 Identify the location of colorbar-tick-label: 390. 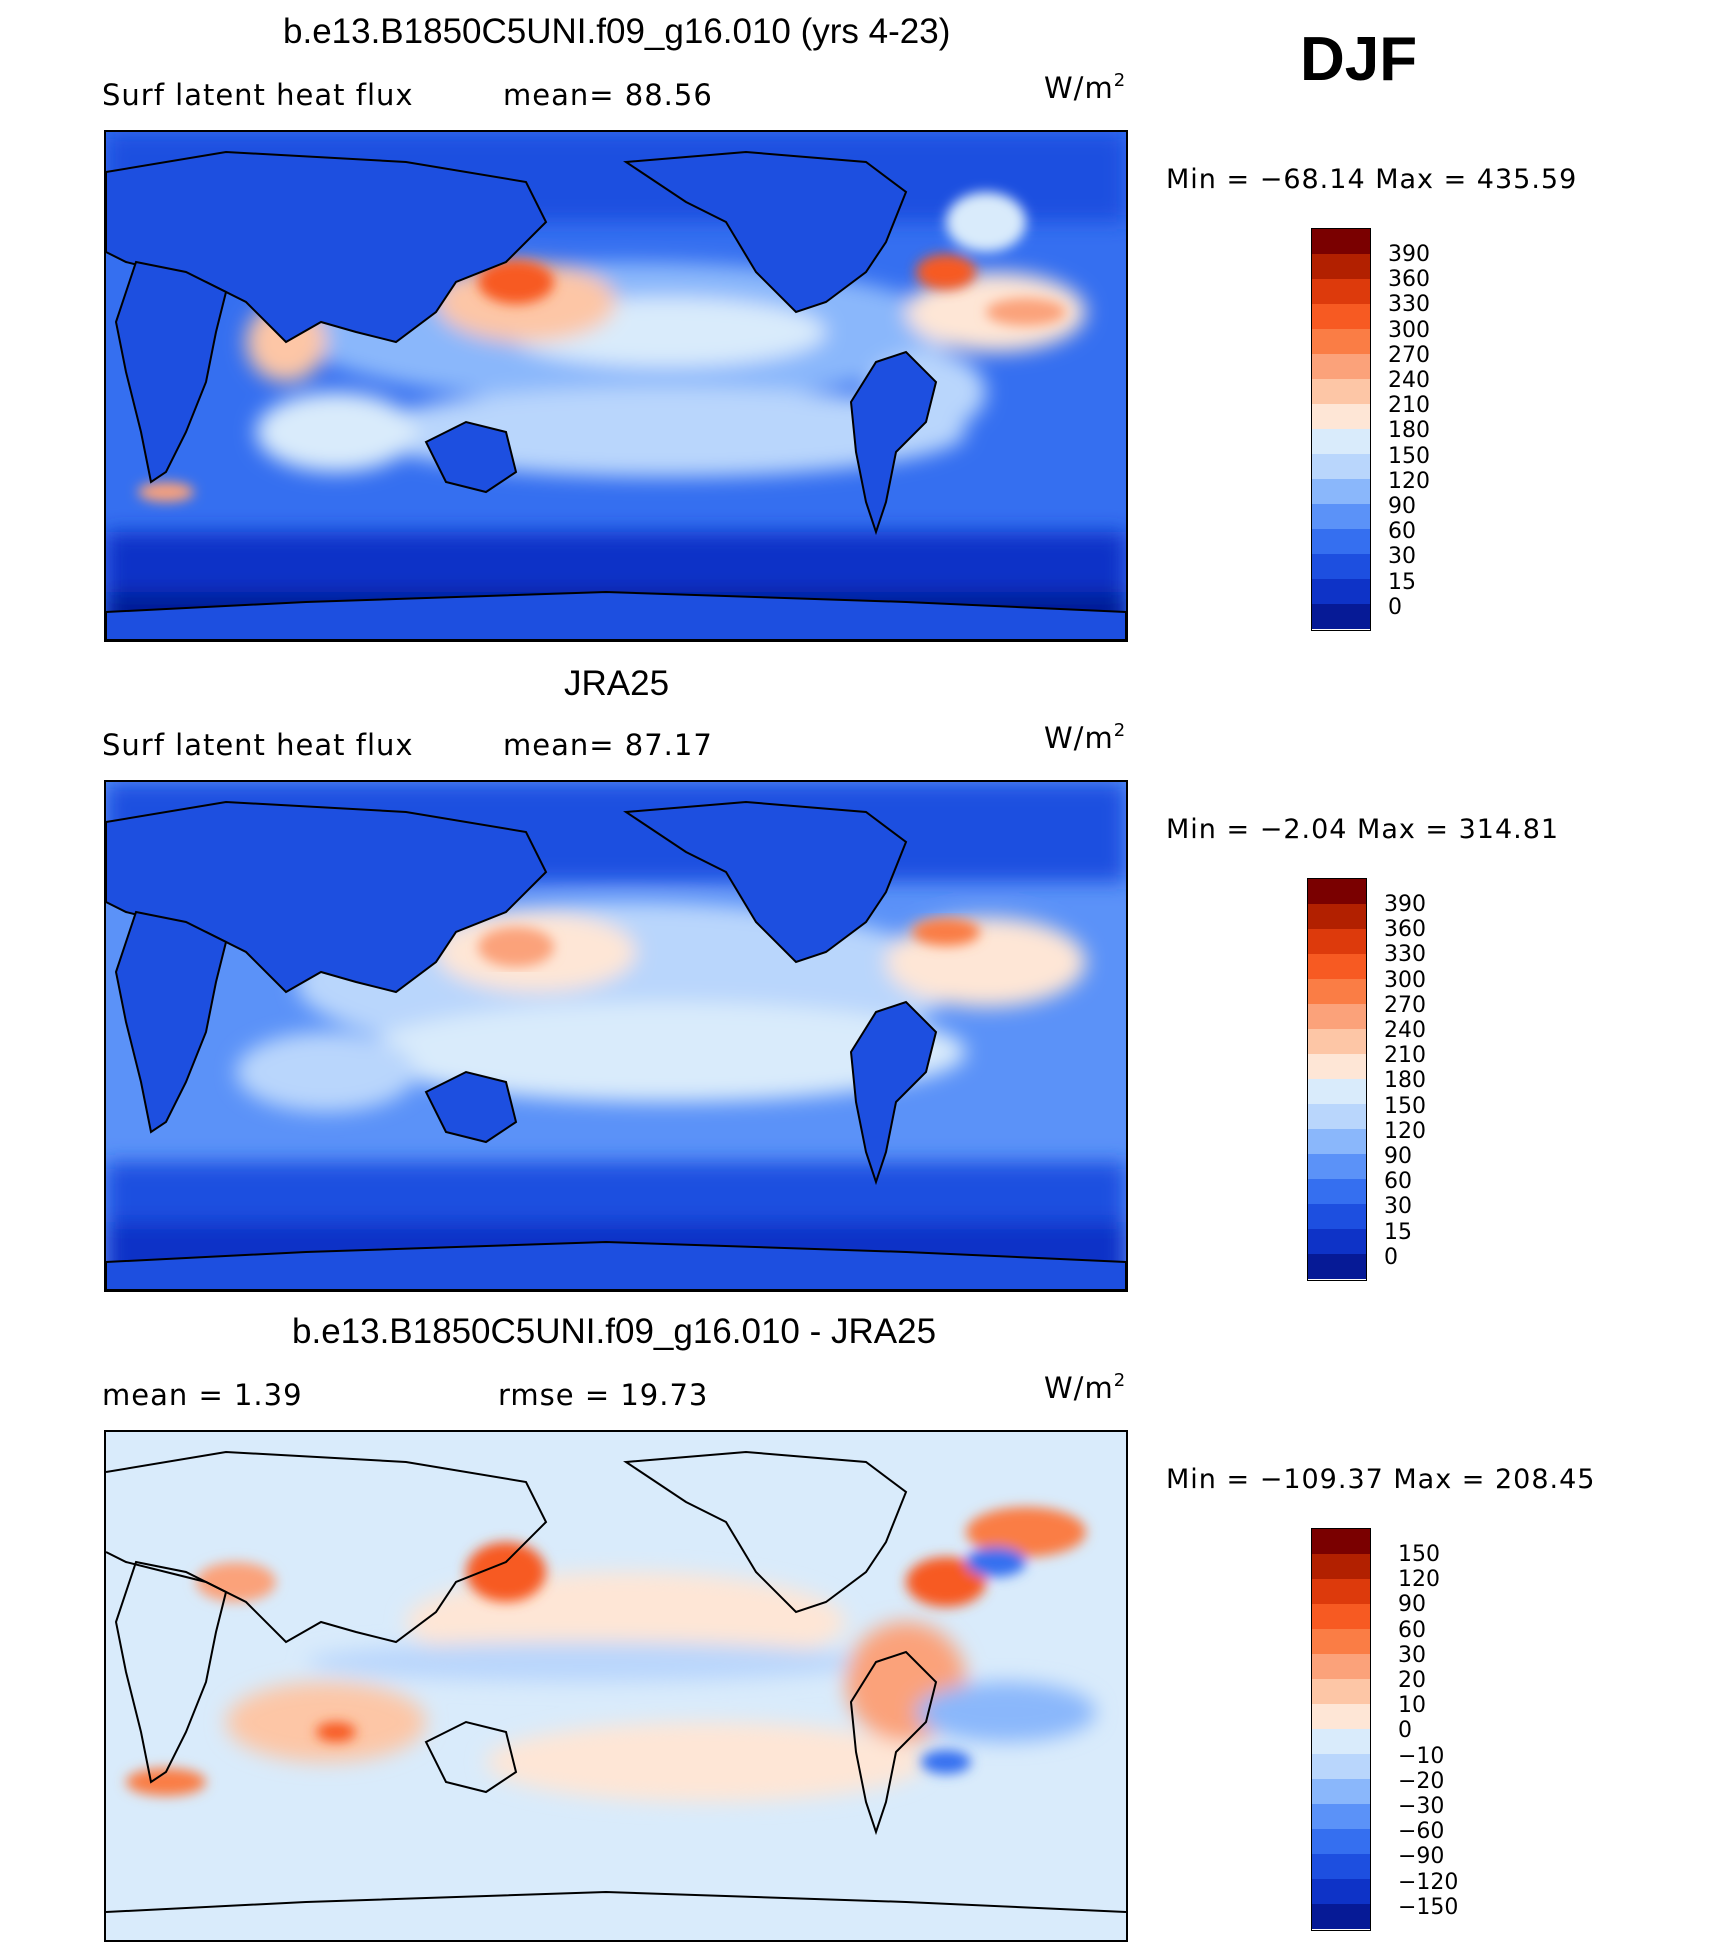
(1409, 254).